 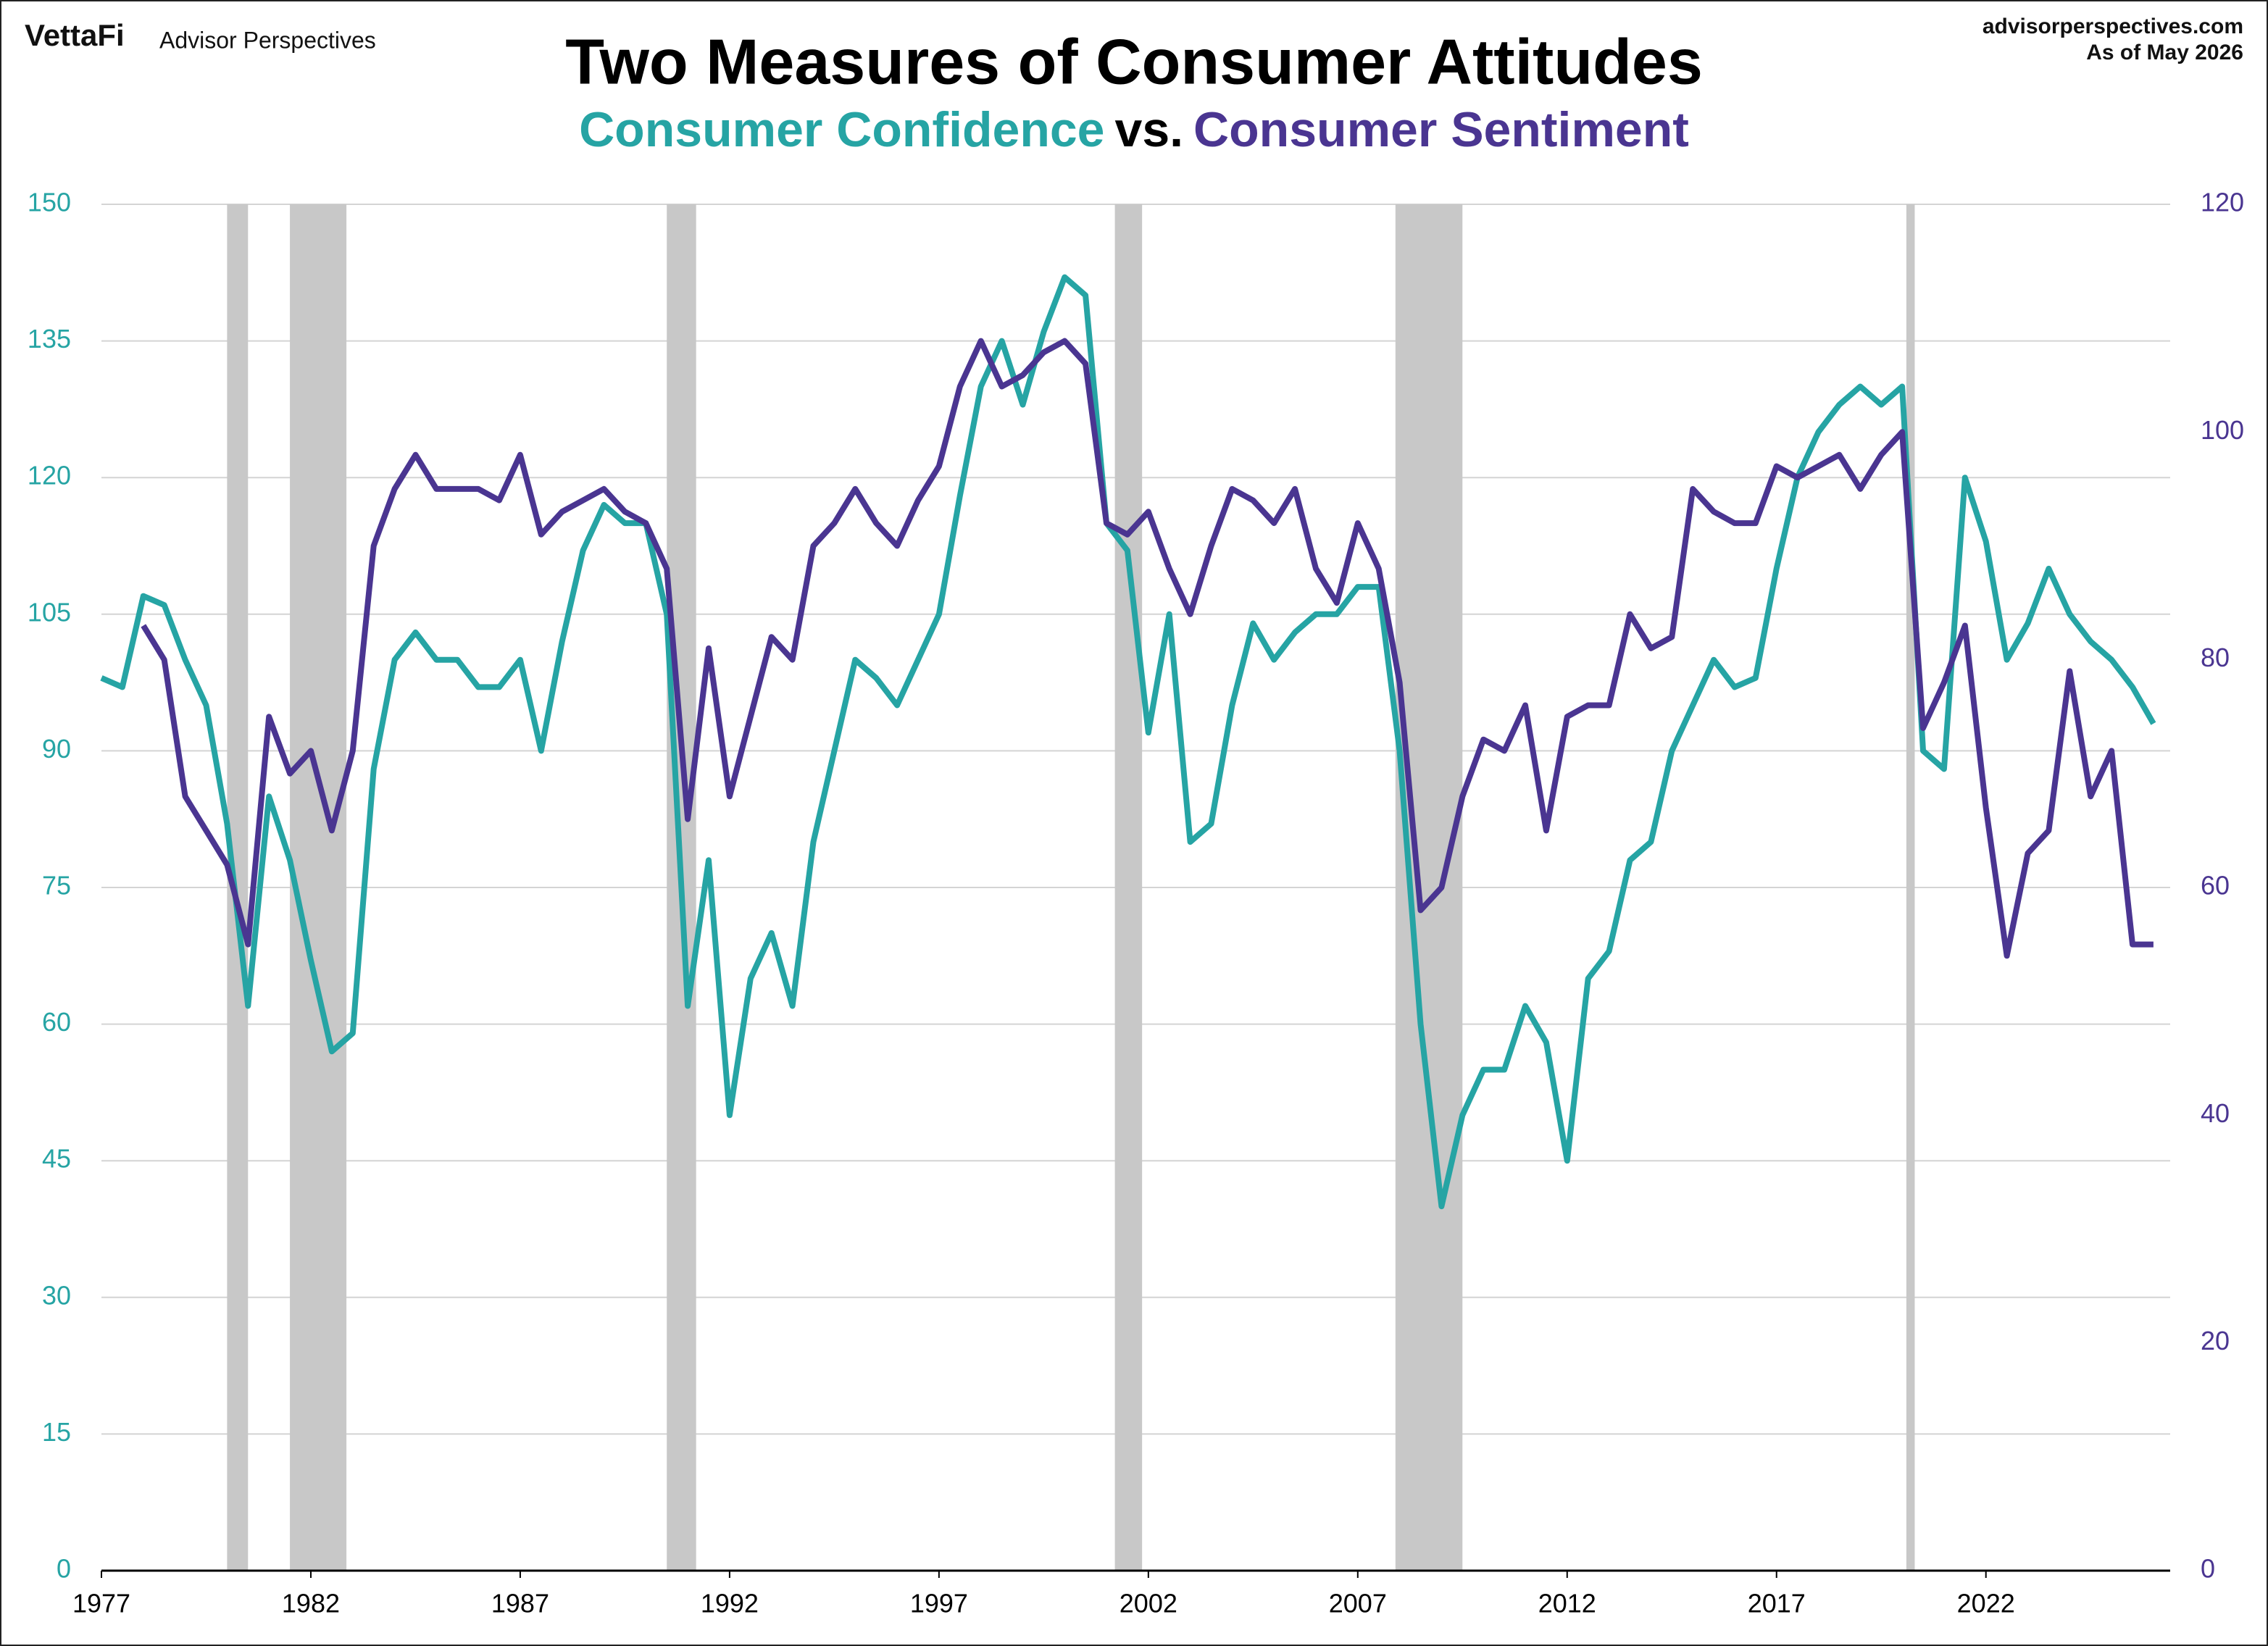 What do you see at coordinates (56, 749) in the screenshot?
I see `y-tick-label: 90` at bounding box center [56, 749].